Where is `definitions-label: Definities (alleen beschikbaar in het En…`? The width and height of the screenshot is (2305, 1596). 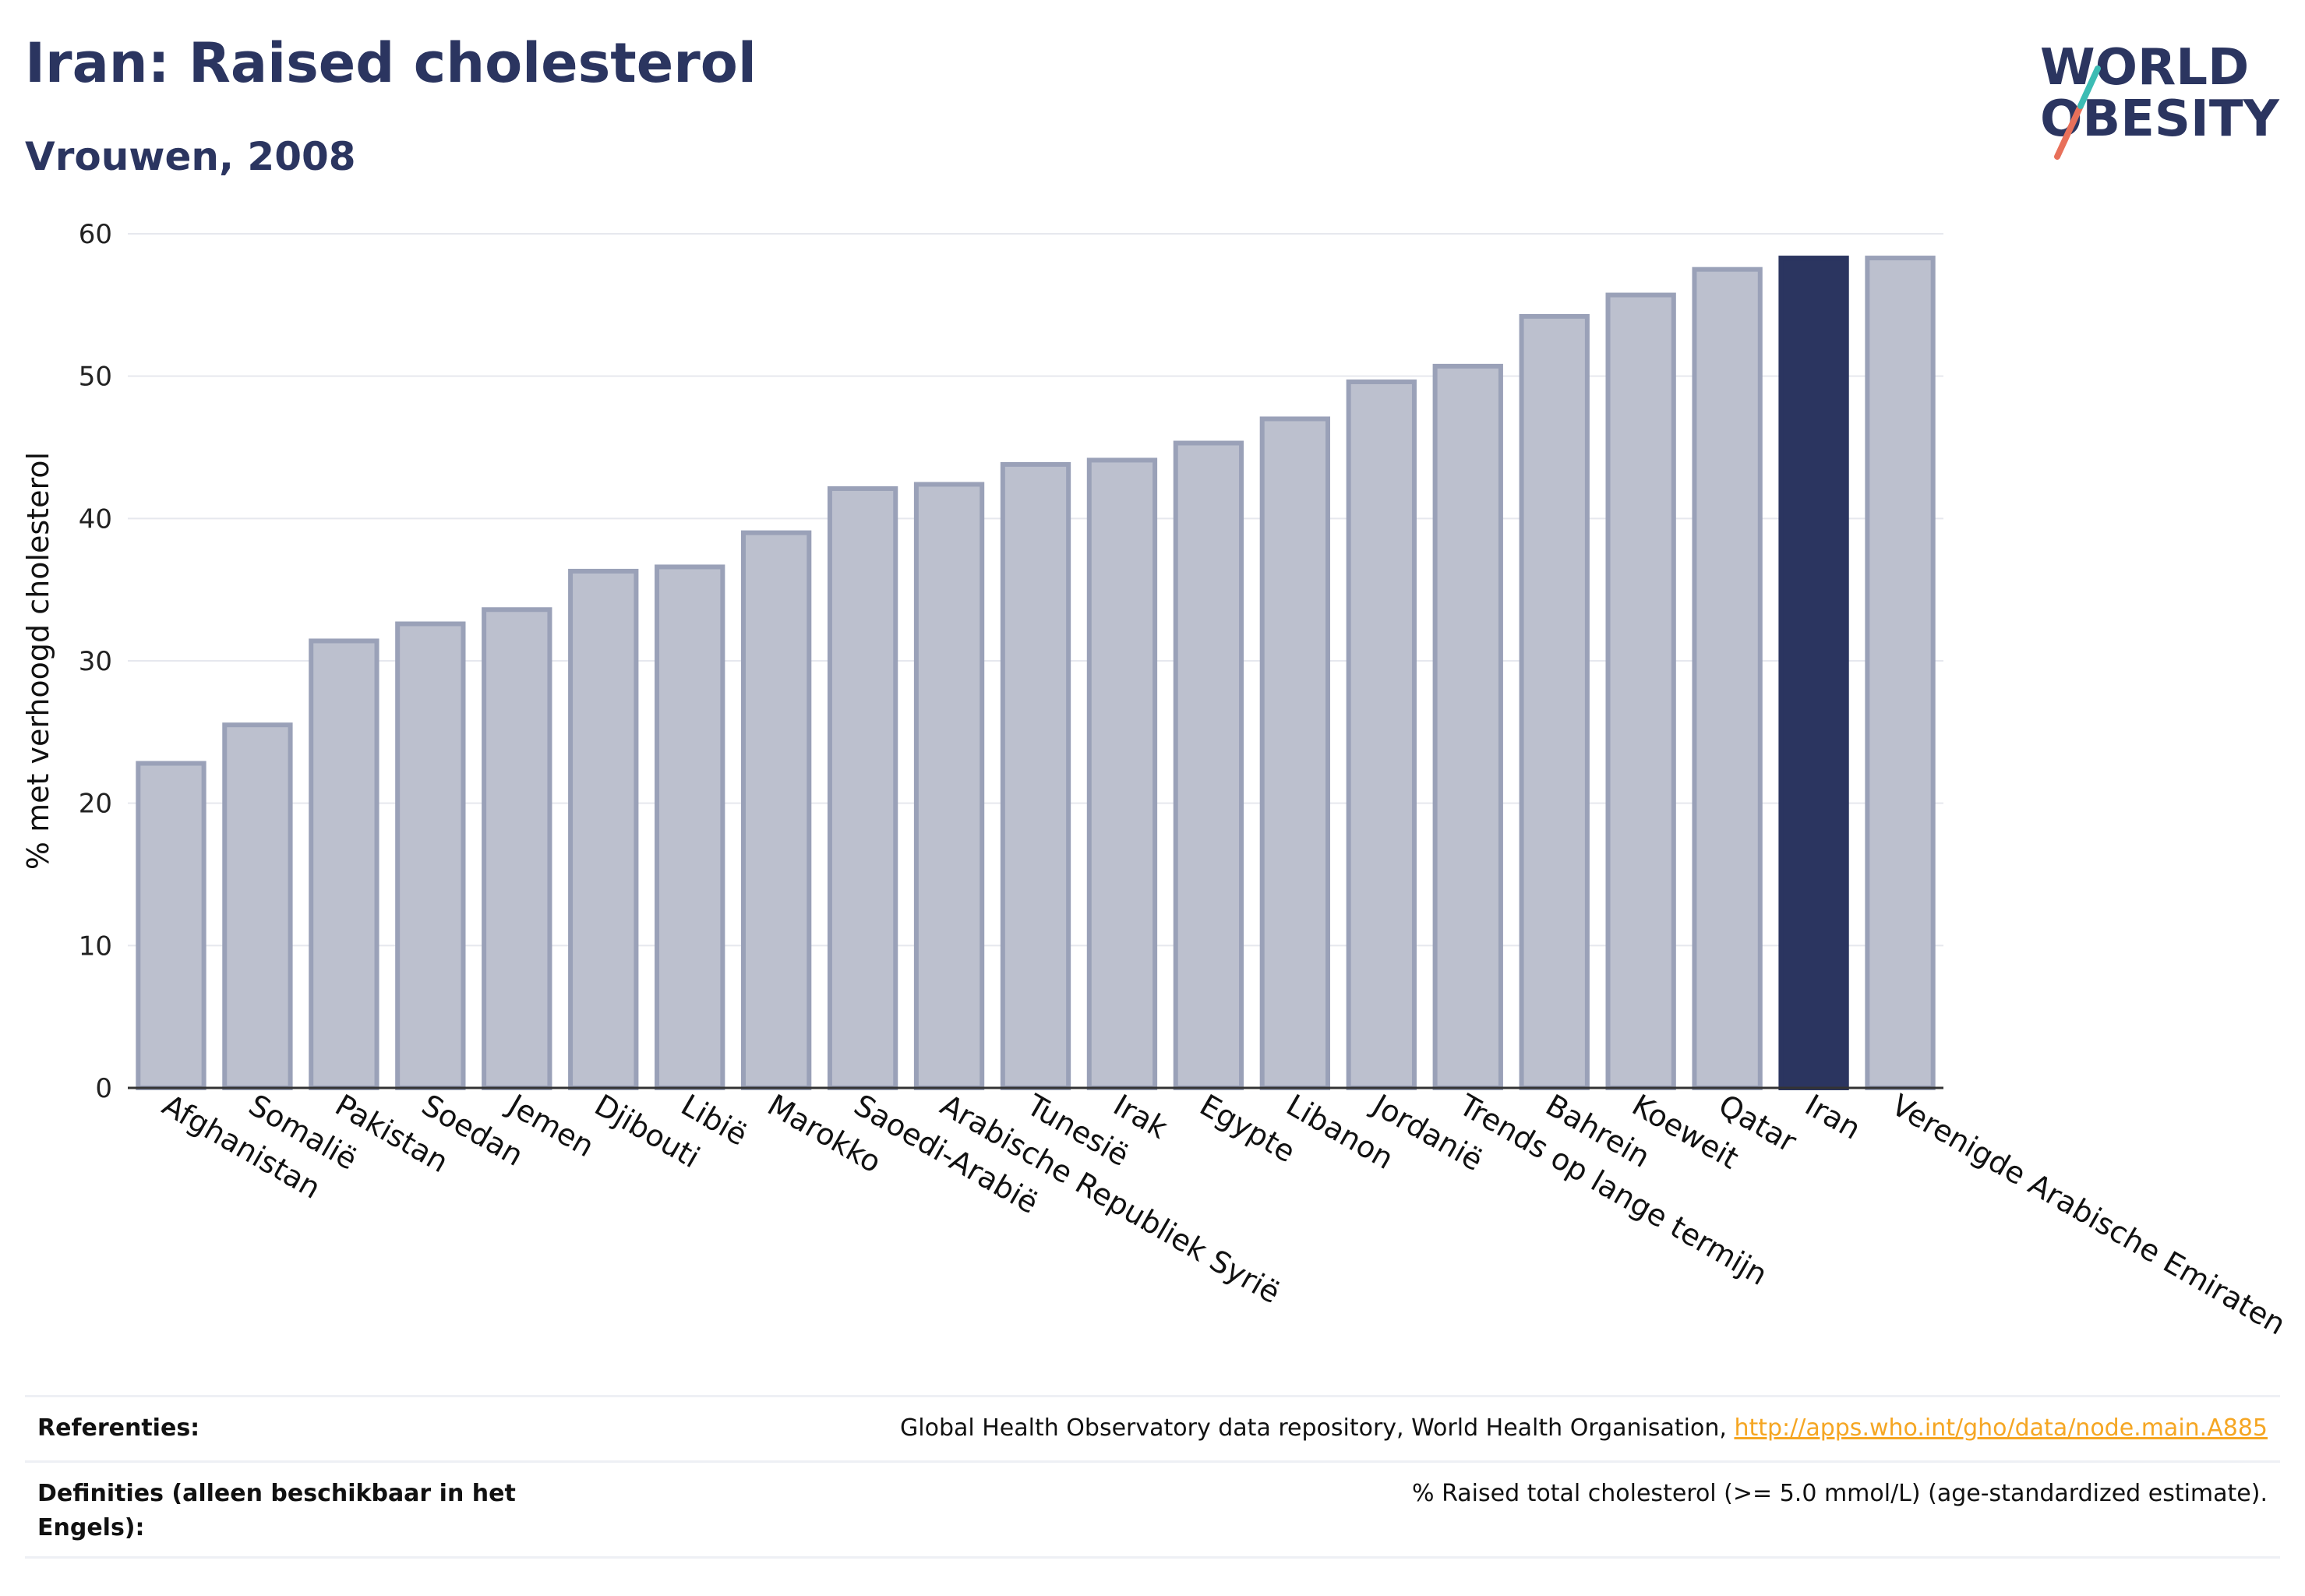
definitions-label: Definities (alleen beschikbaar in het En… is located at coordinates (276, 1510).